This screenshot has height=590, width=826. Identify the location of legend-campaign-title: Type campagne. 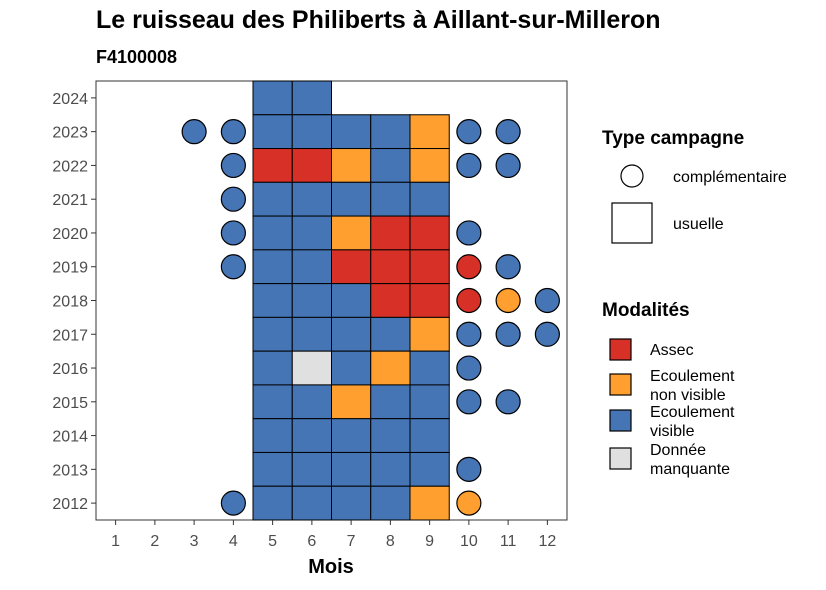
(673, 138).